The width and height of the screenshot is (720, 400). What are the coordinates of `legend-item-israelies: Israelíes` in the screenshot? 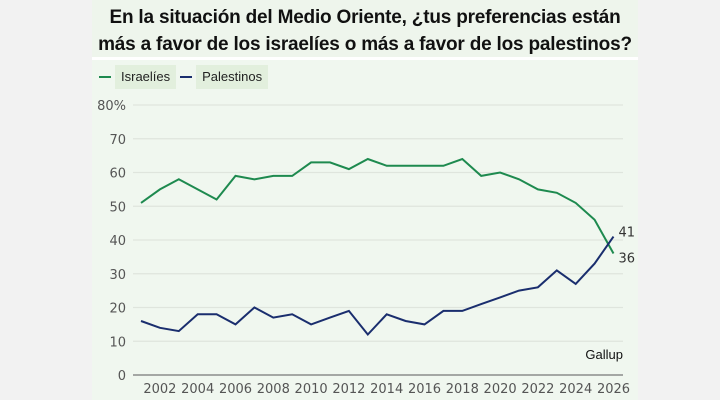 It's located at (138, 77).